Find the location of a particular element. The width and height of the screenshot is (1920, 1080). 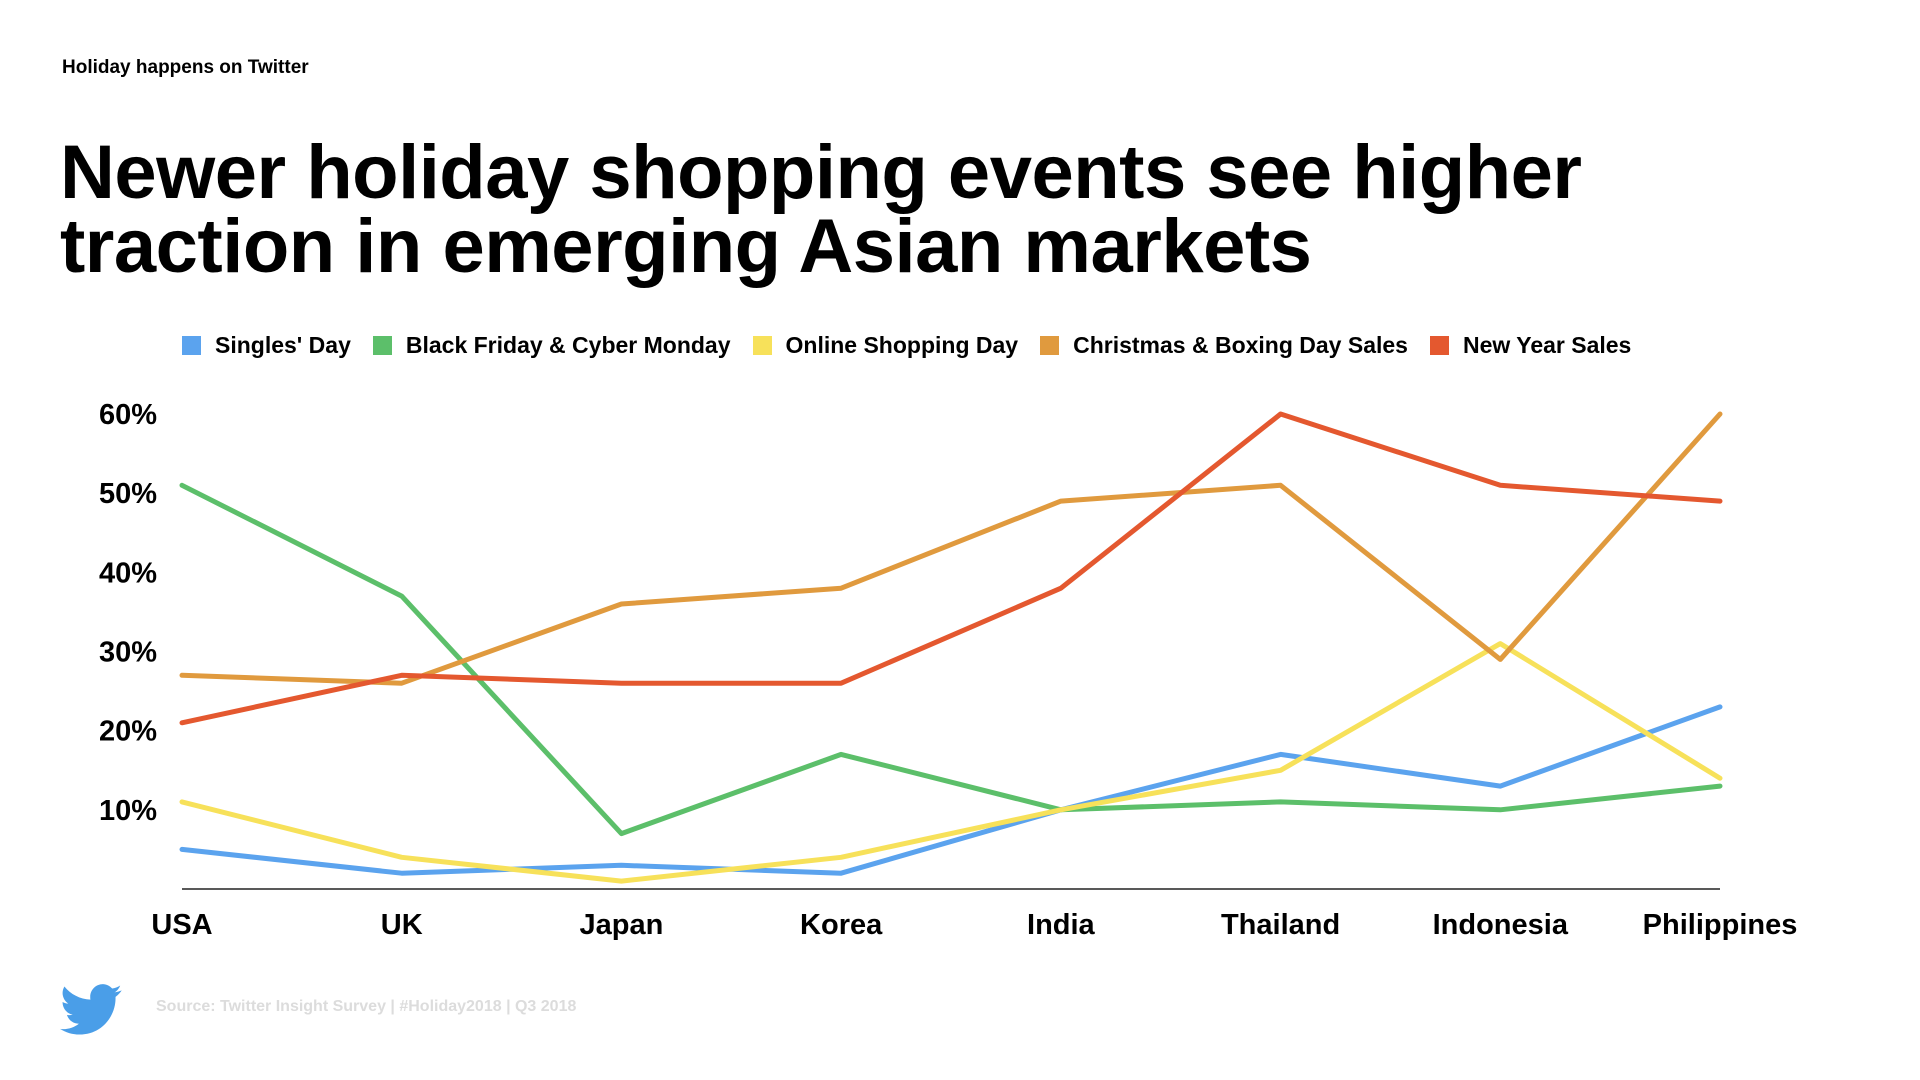

y-tick-label: 10% is located at coordinates (128, 811).